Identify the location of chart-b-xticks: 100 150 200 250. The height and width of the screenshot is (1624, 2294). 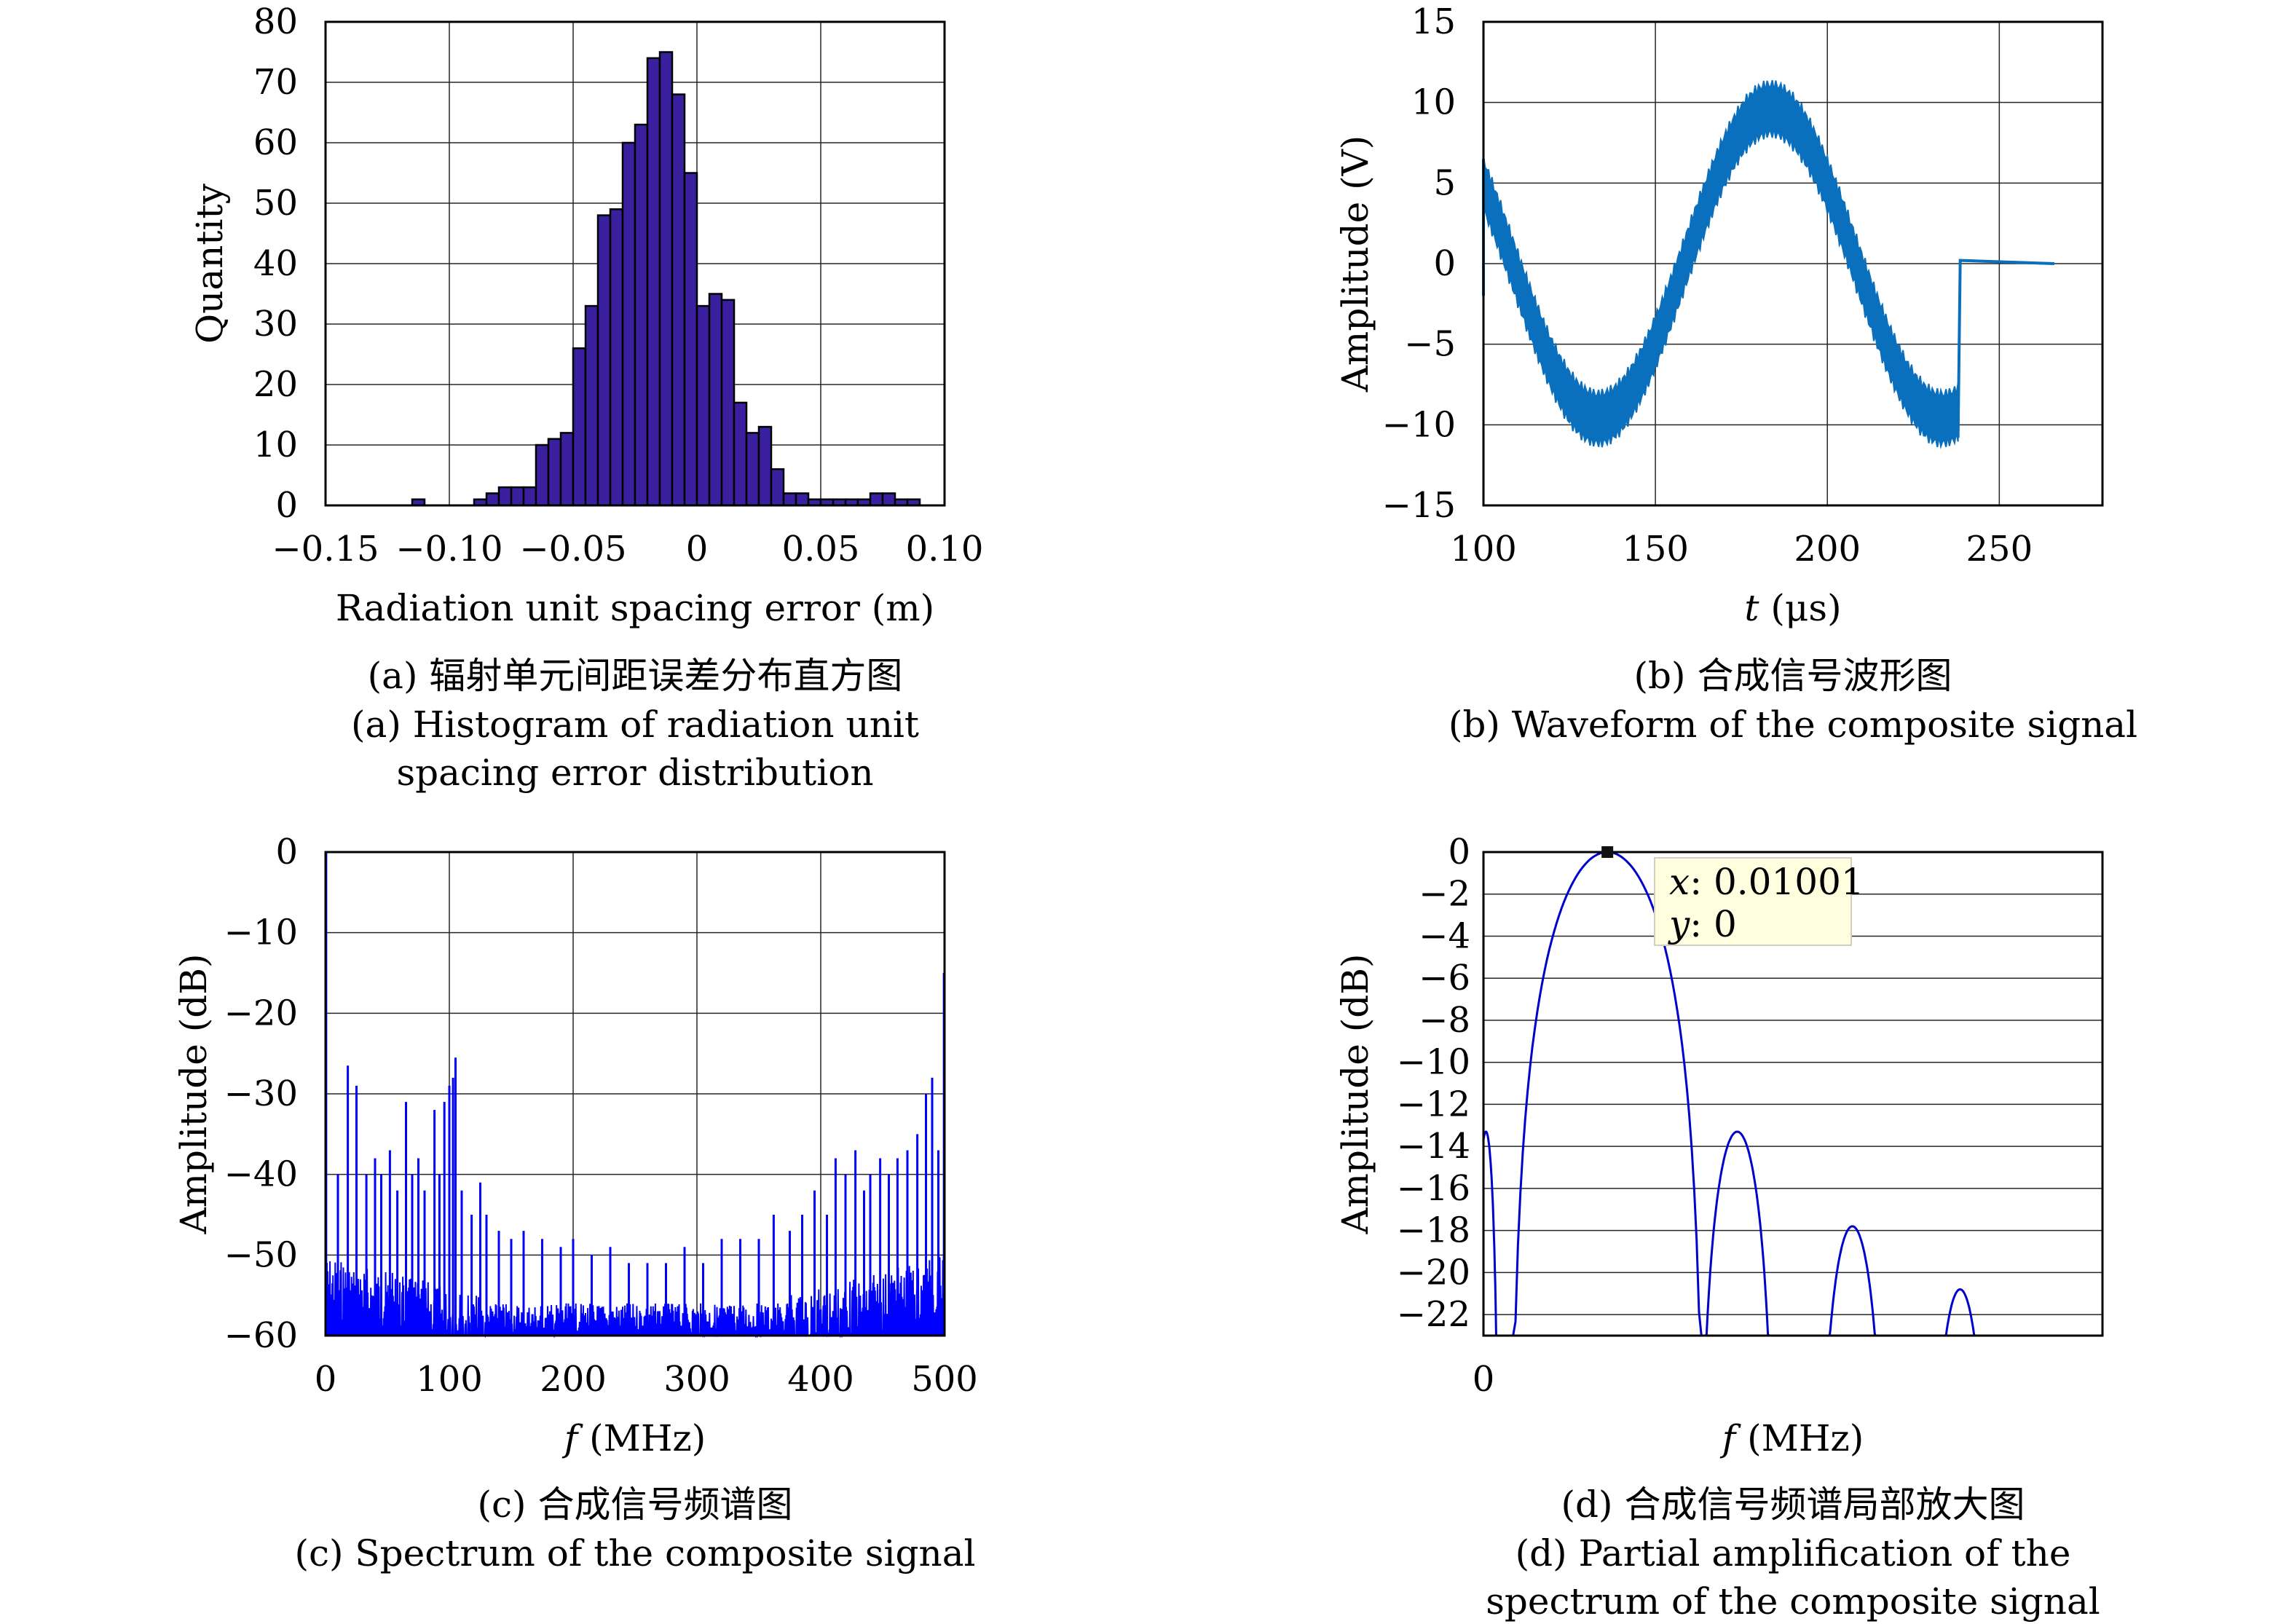
(1741, 549).